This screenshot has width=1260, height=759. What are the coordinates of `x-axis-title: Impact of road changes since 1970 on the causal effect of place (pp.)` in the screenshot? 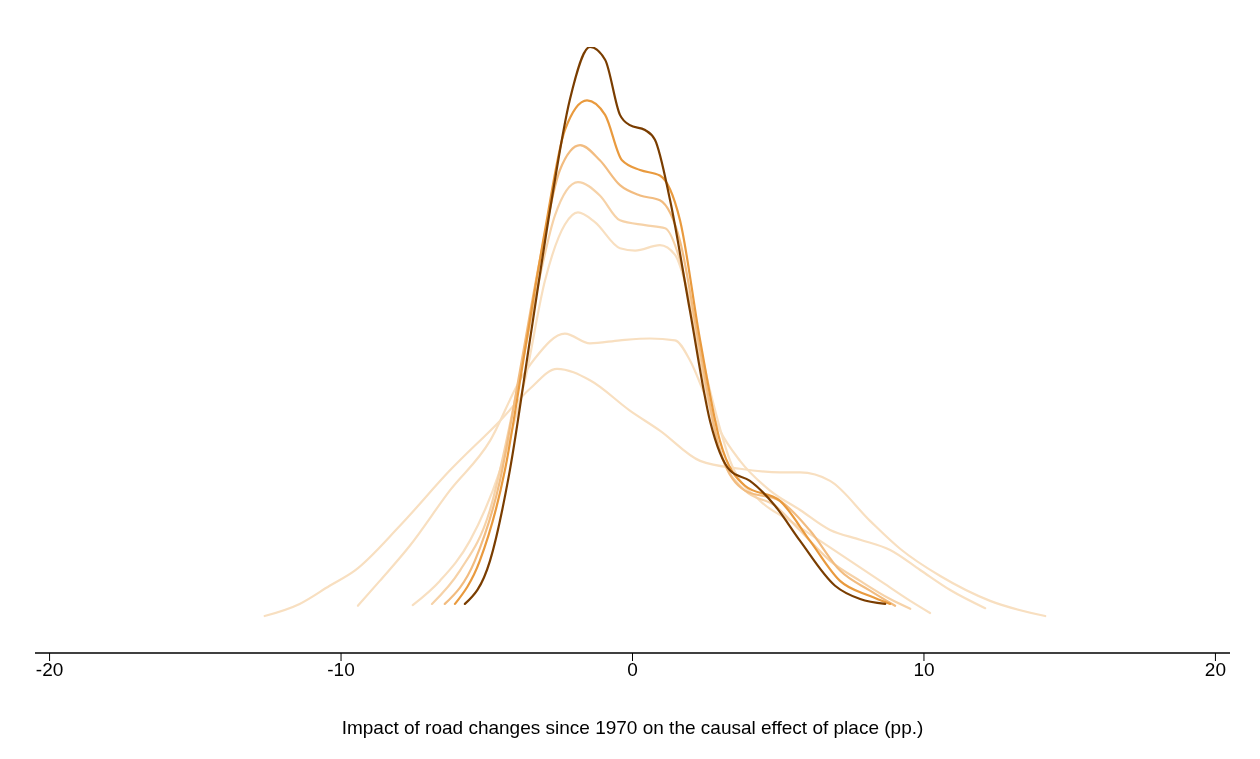 It's located at (632, 727).